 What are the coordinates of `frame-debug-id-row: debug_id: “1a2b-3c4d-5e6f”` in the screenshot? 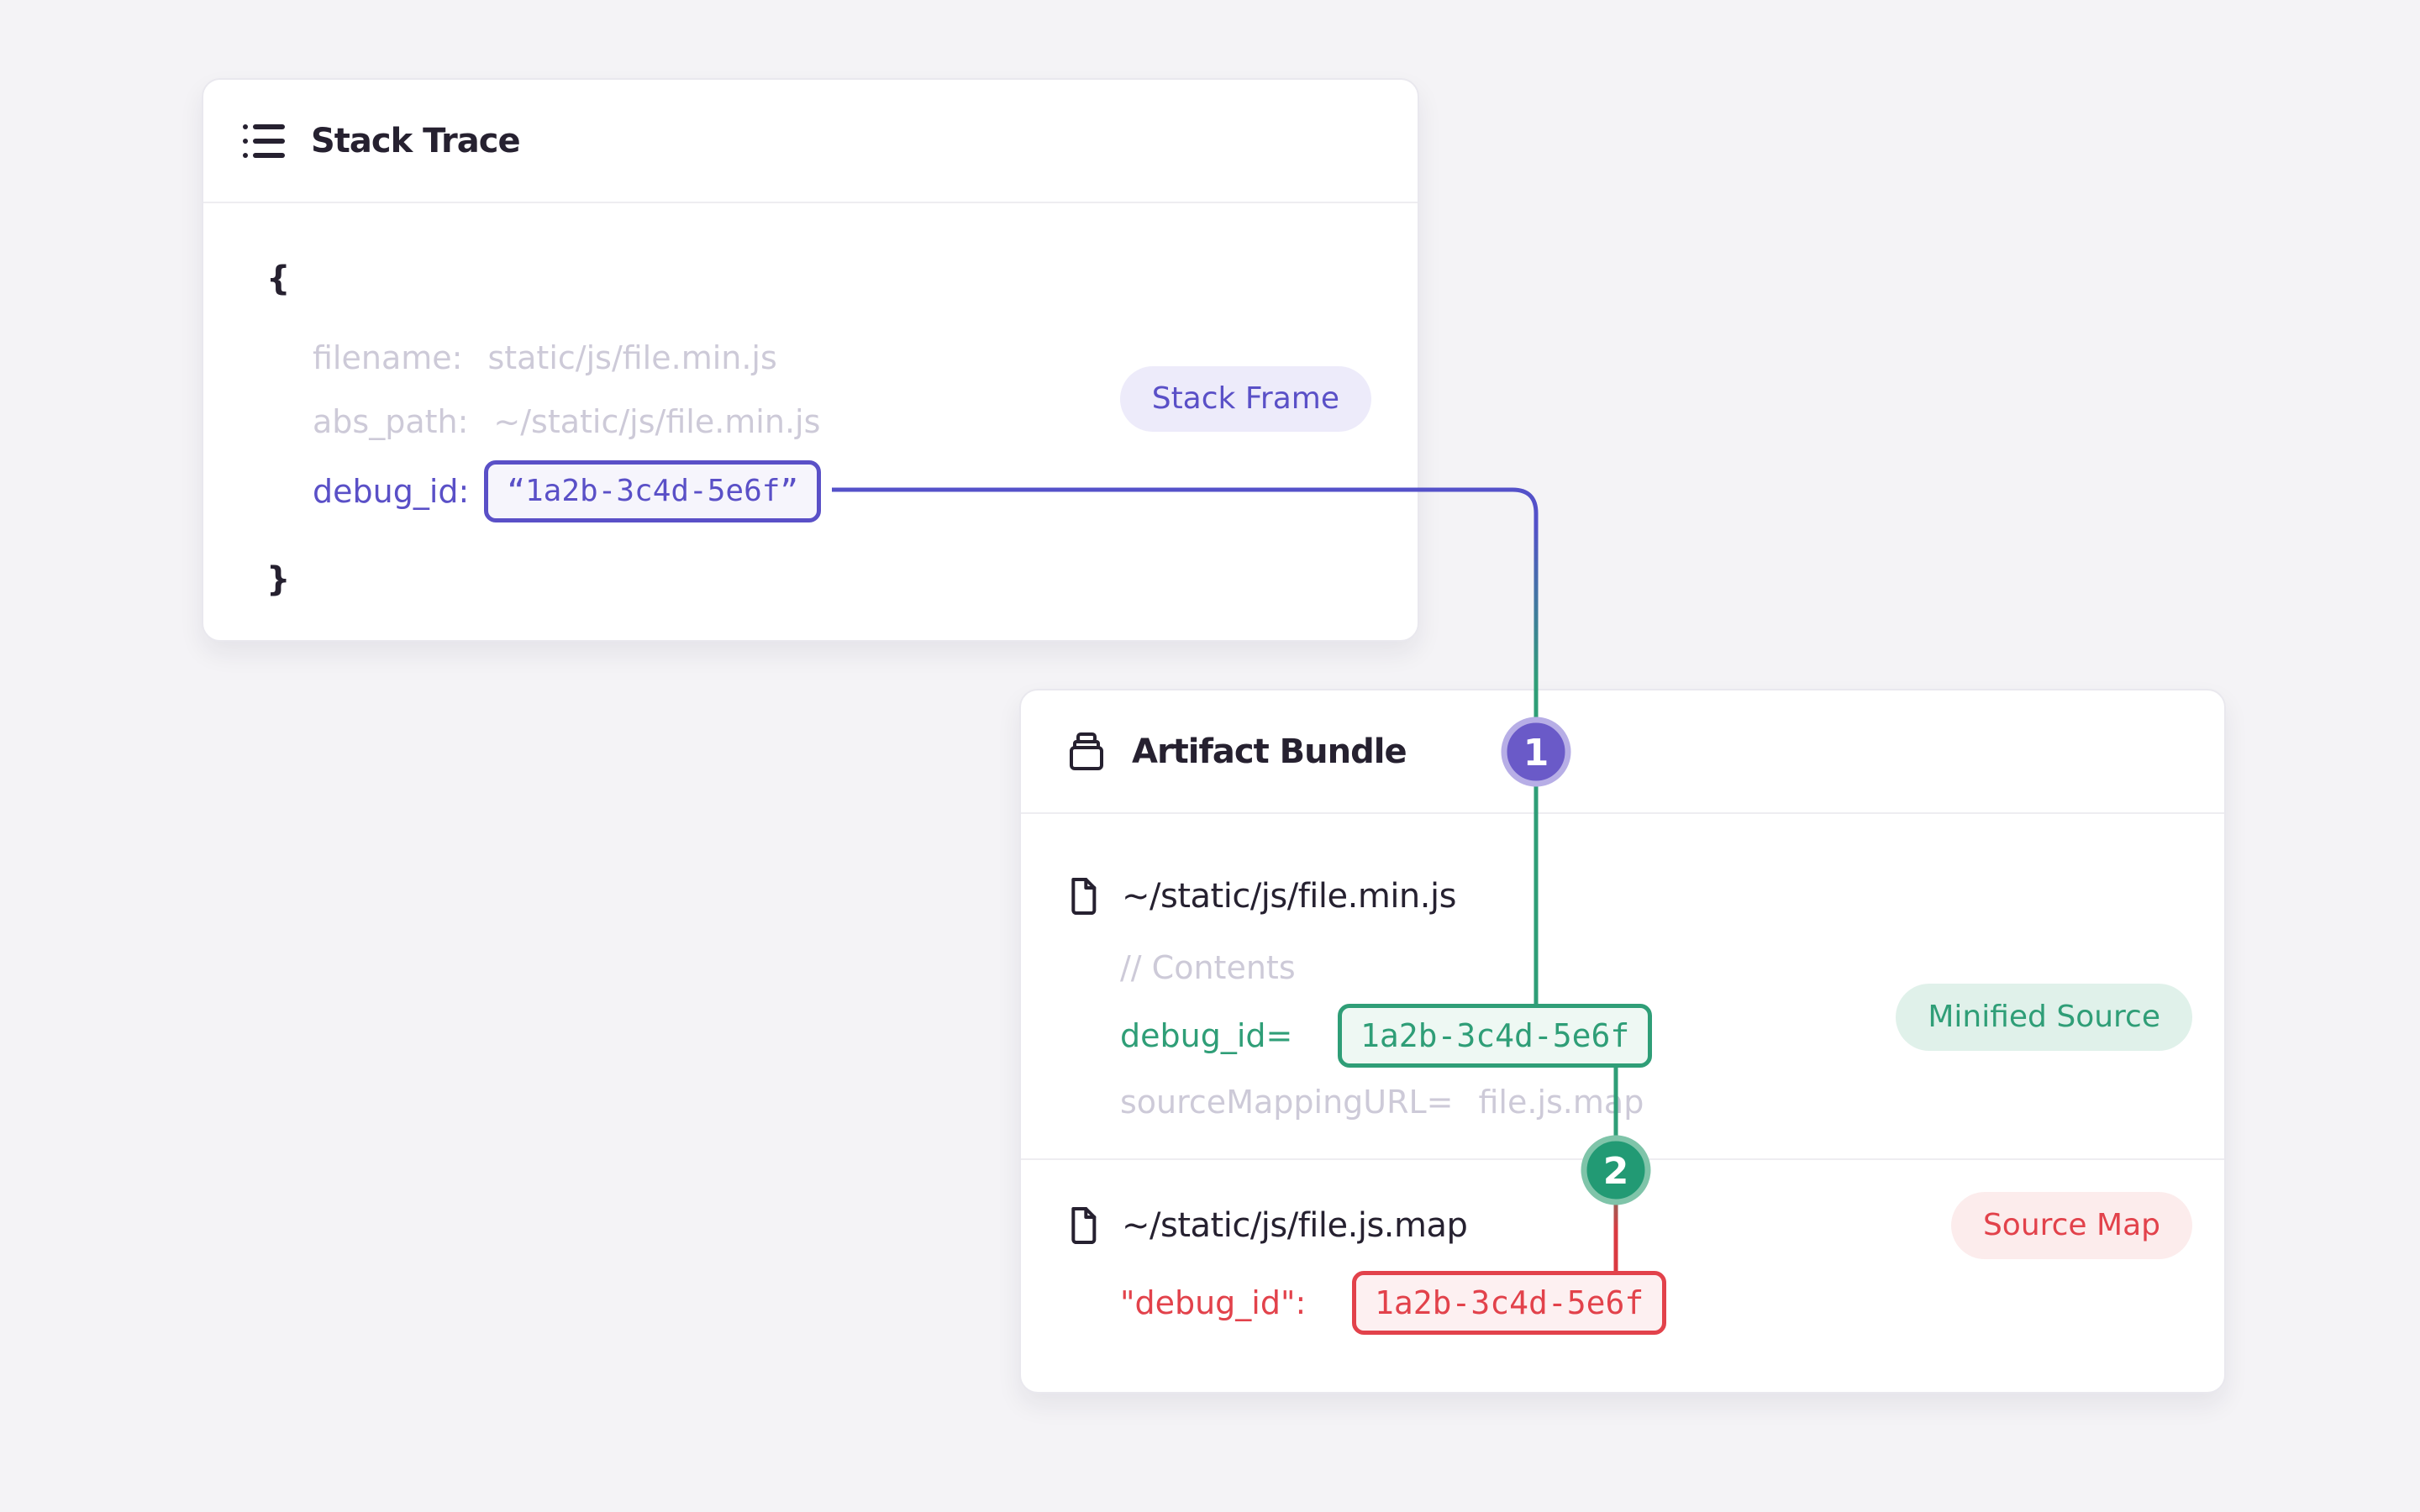 It's located at (567, 491).